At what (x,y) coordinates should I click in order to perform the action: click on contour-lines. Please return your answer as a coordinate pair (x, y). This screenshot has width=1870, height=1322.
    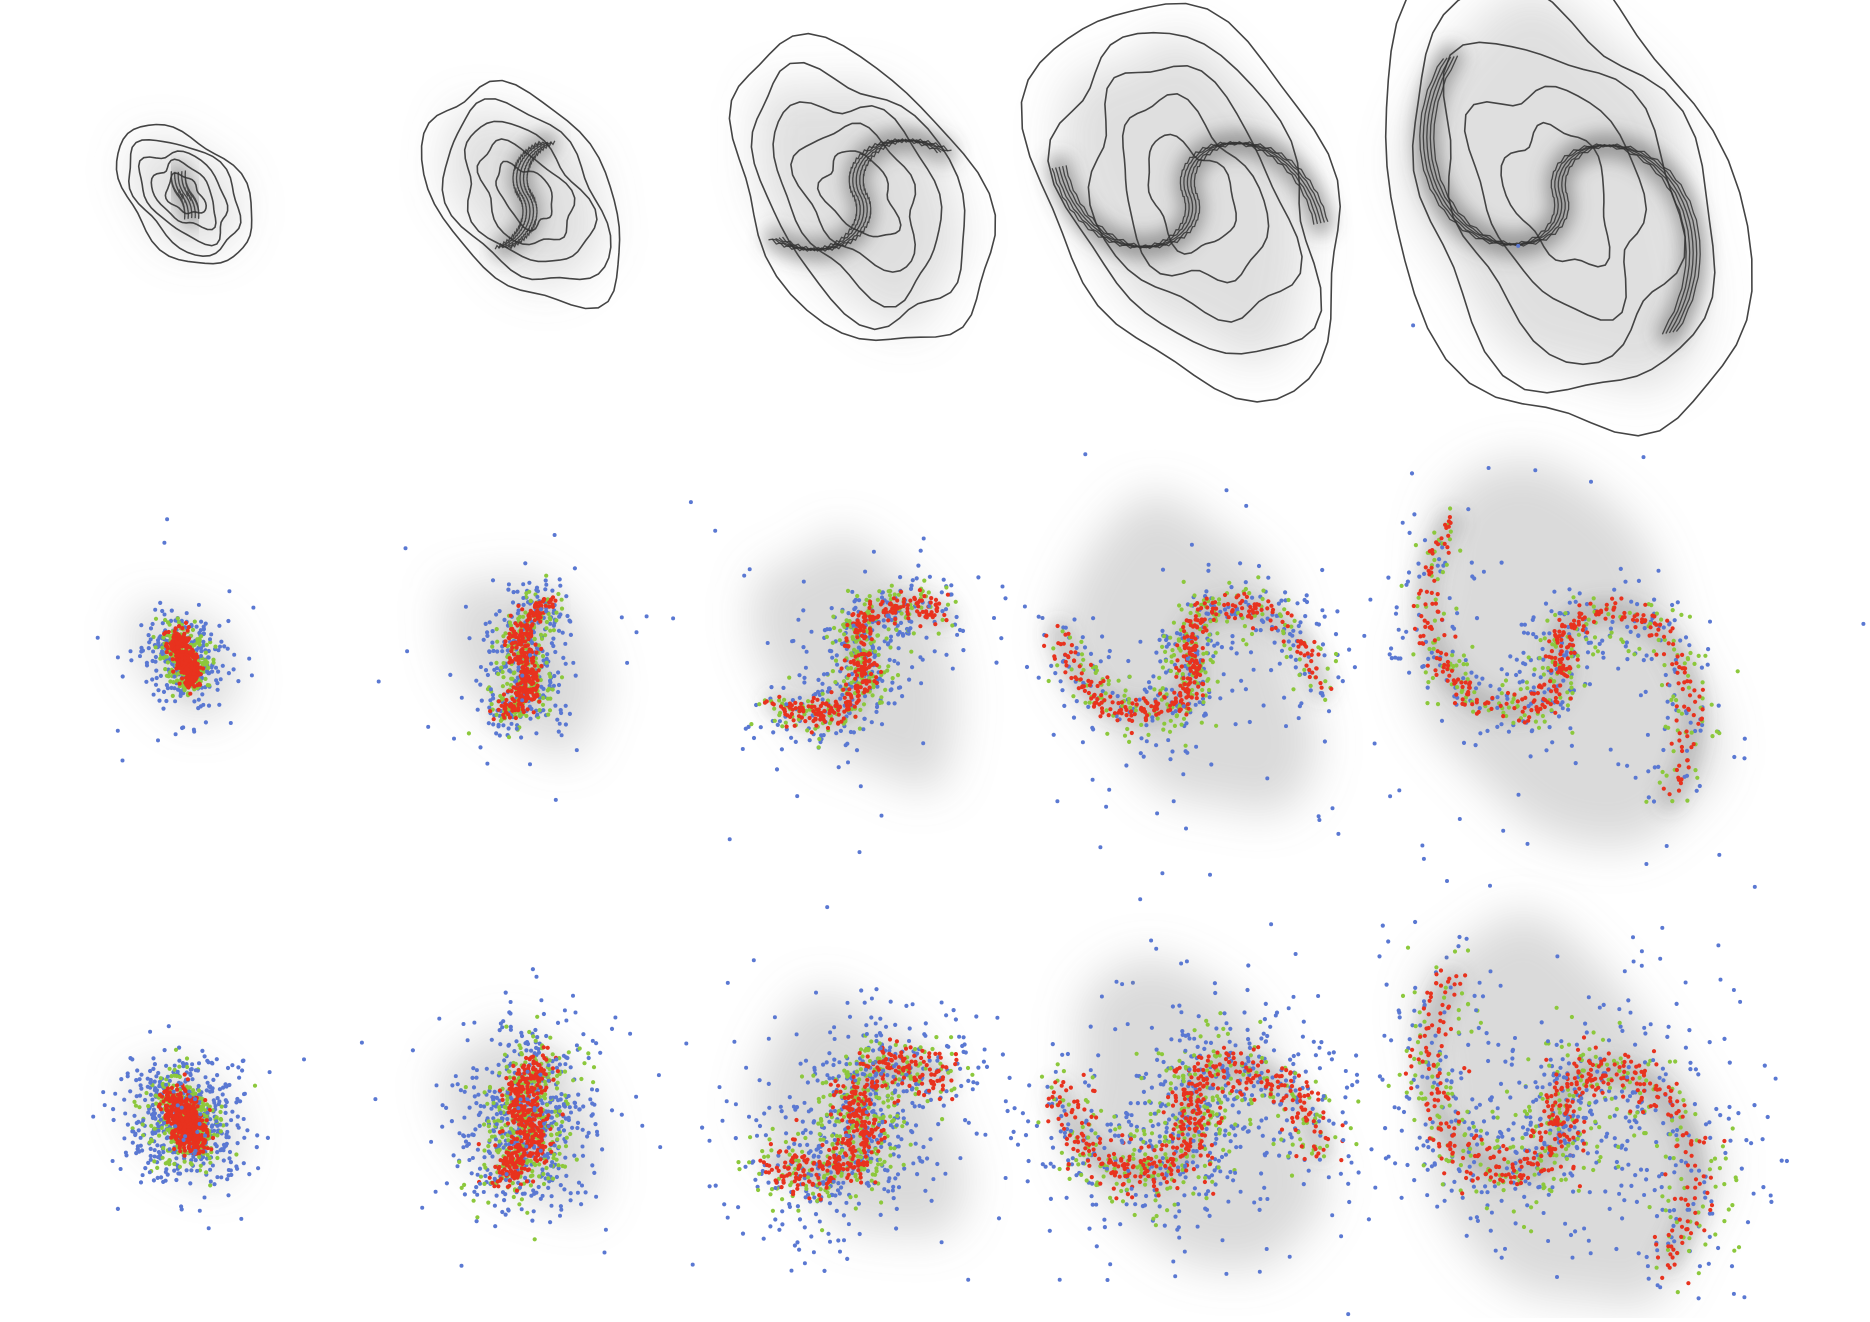
    Looking at the image, I should click on (1568, 218).